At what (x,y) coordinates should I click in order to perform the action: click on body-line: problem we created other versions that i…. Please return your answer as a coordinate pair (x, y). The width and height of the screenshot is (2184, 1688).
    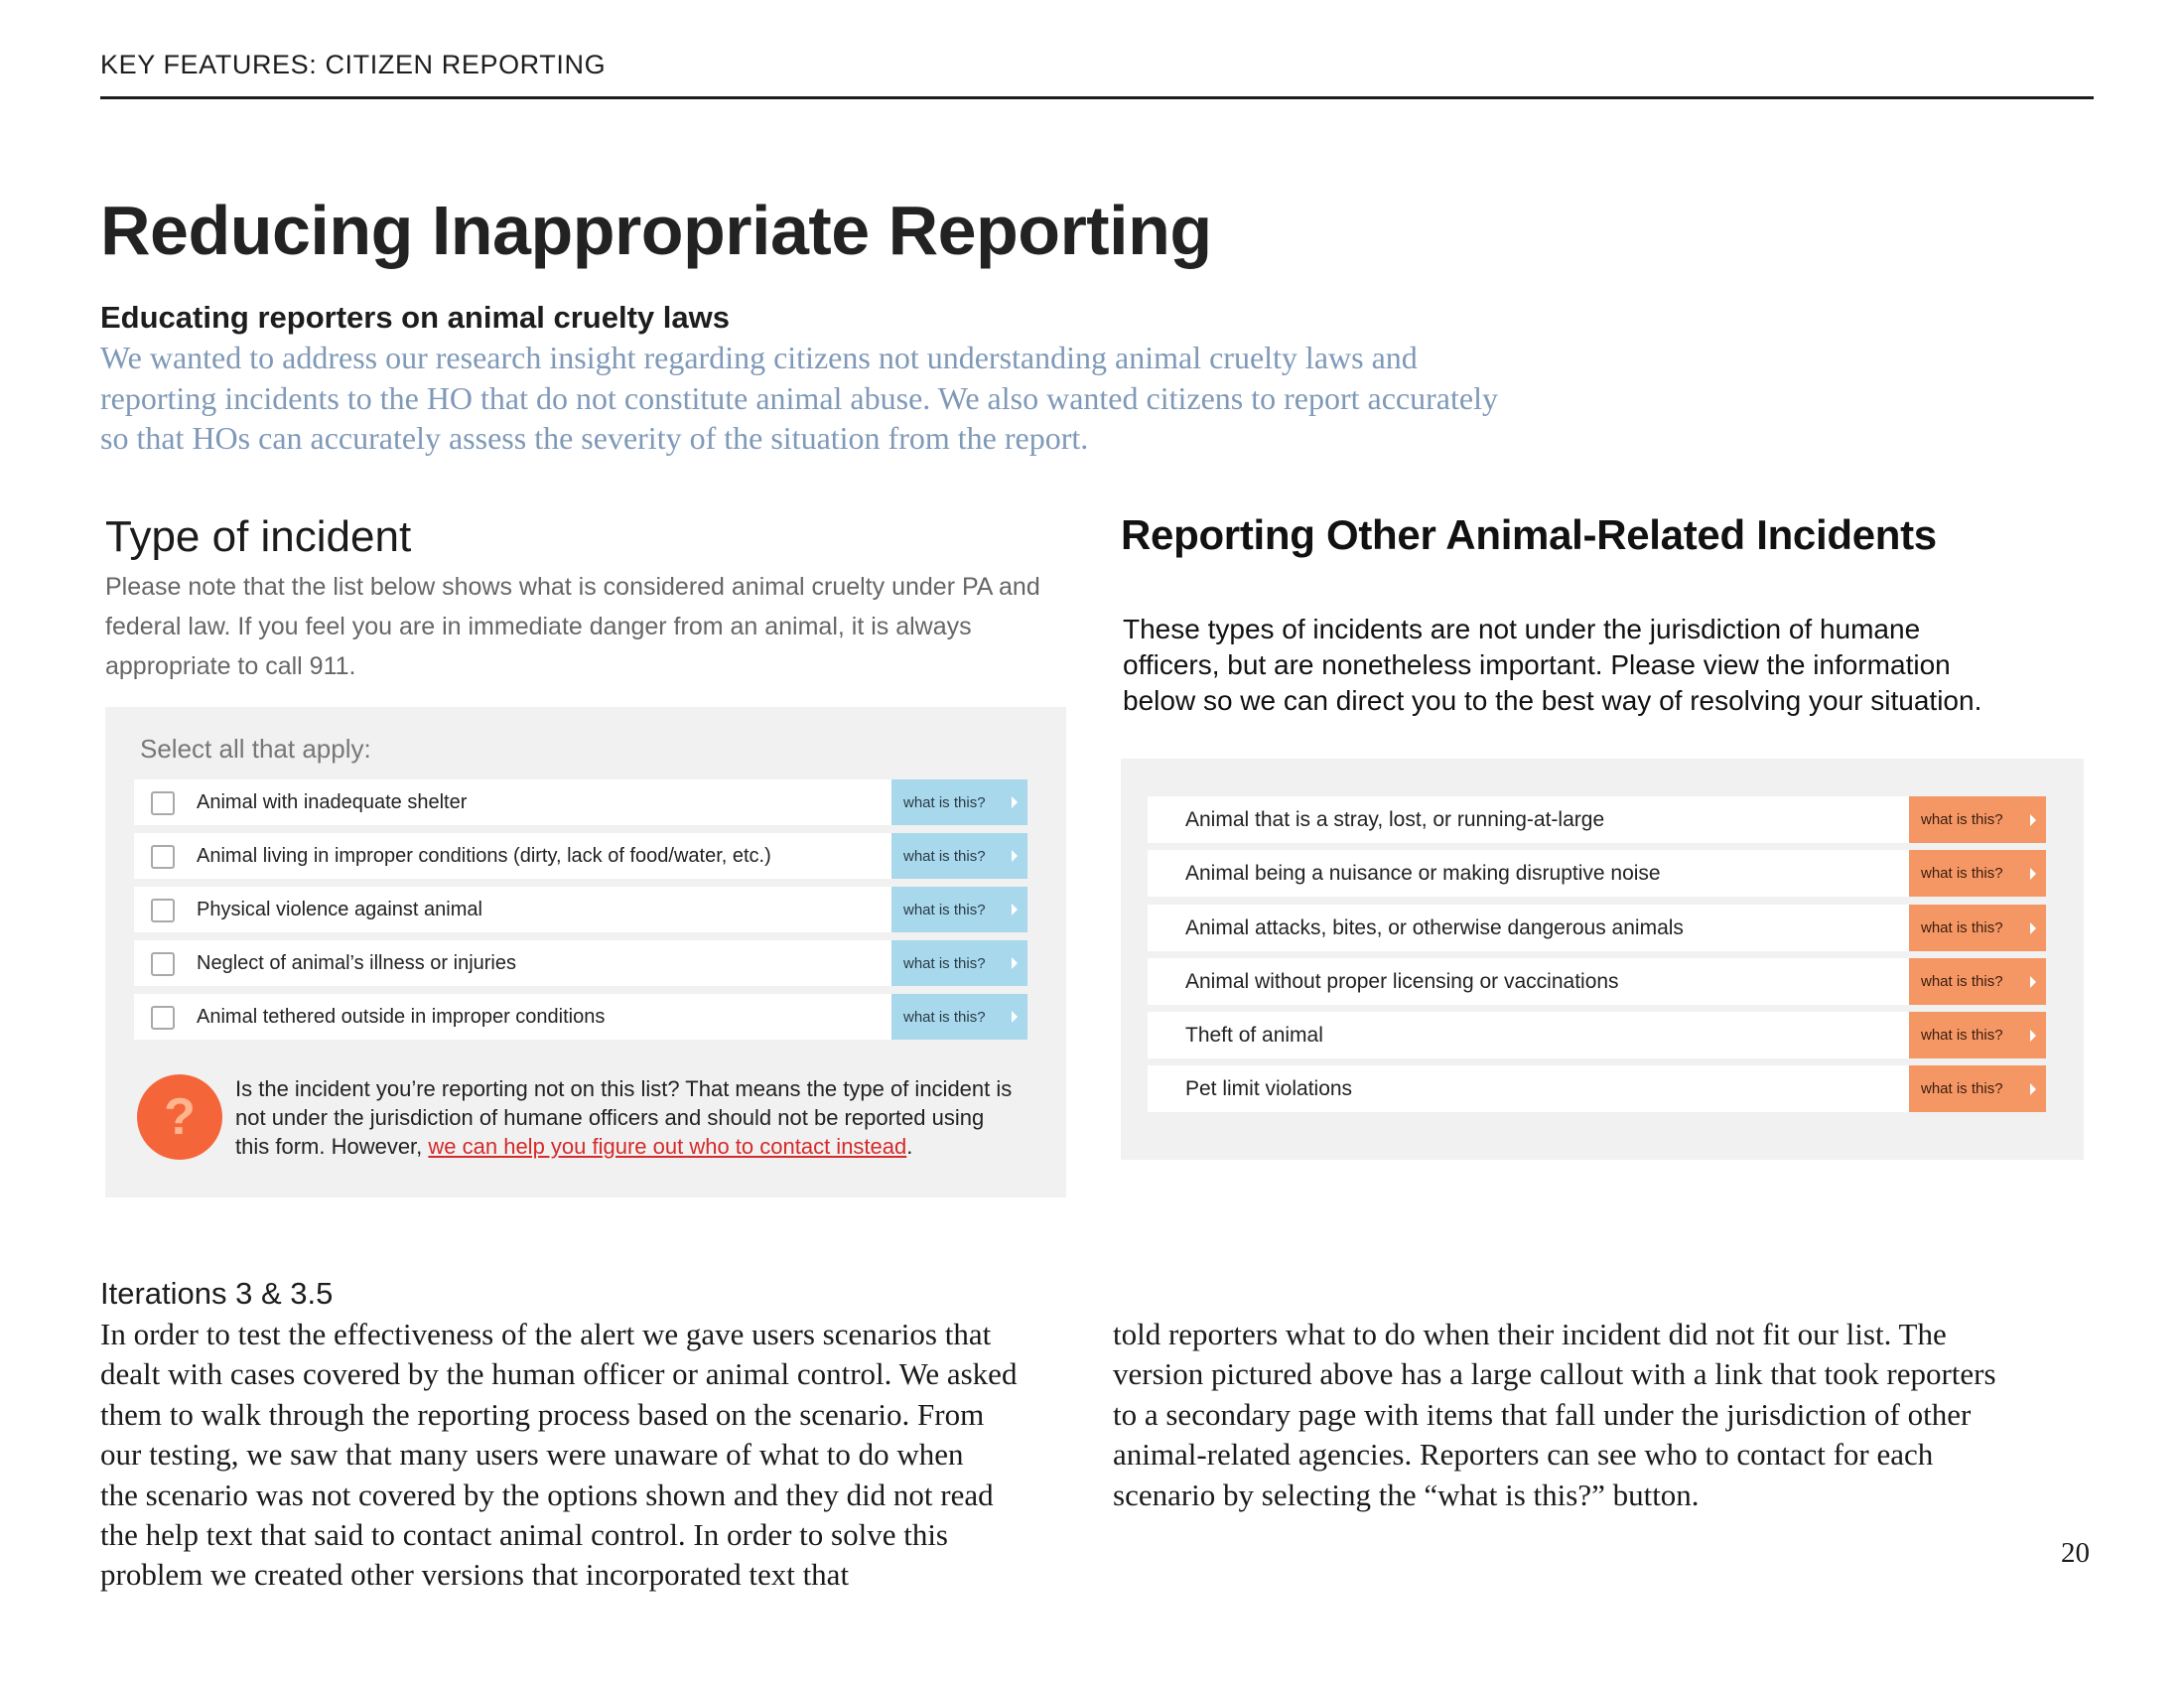
    Looking at the image, I should click on (475, 1575).